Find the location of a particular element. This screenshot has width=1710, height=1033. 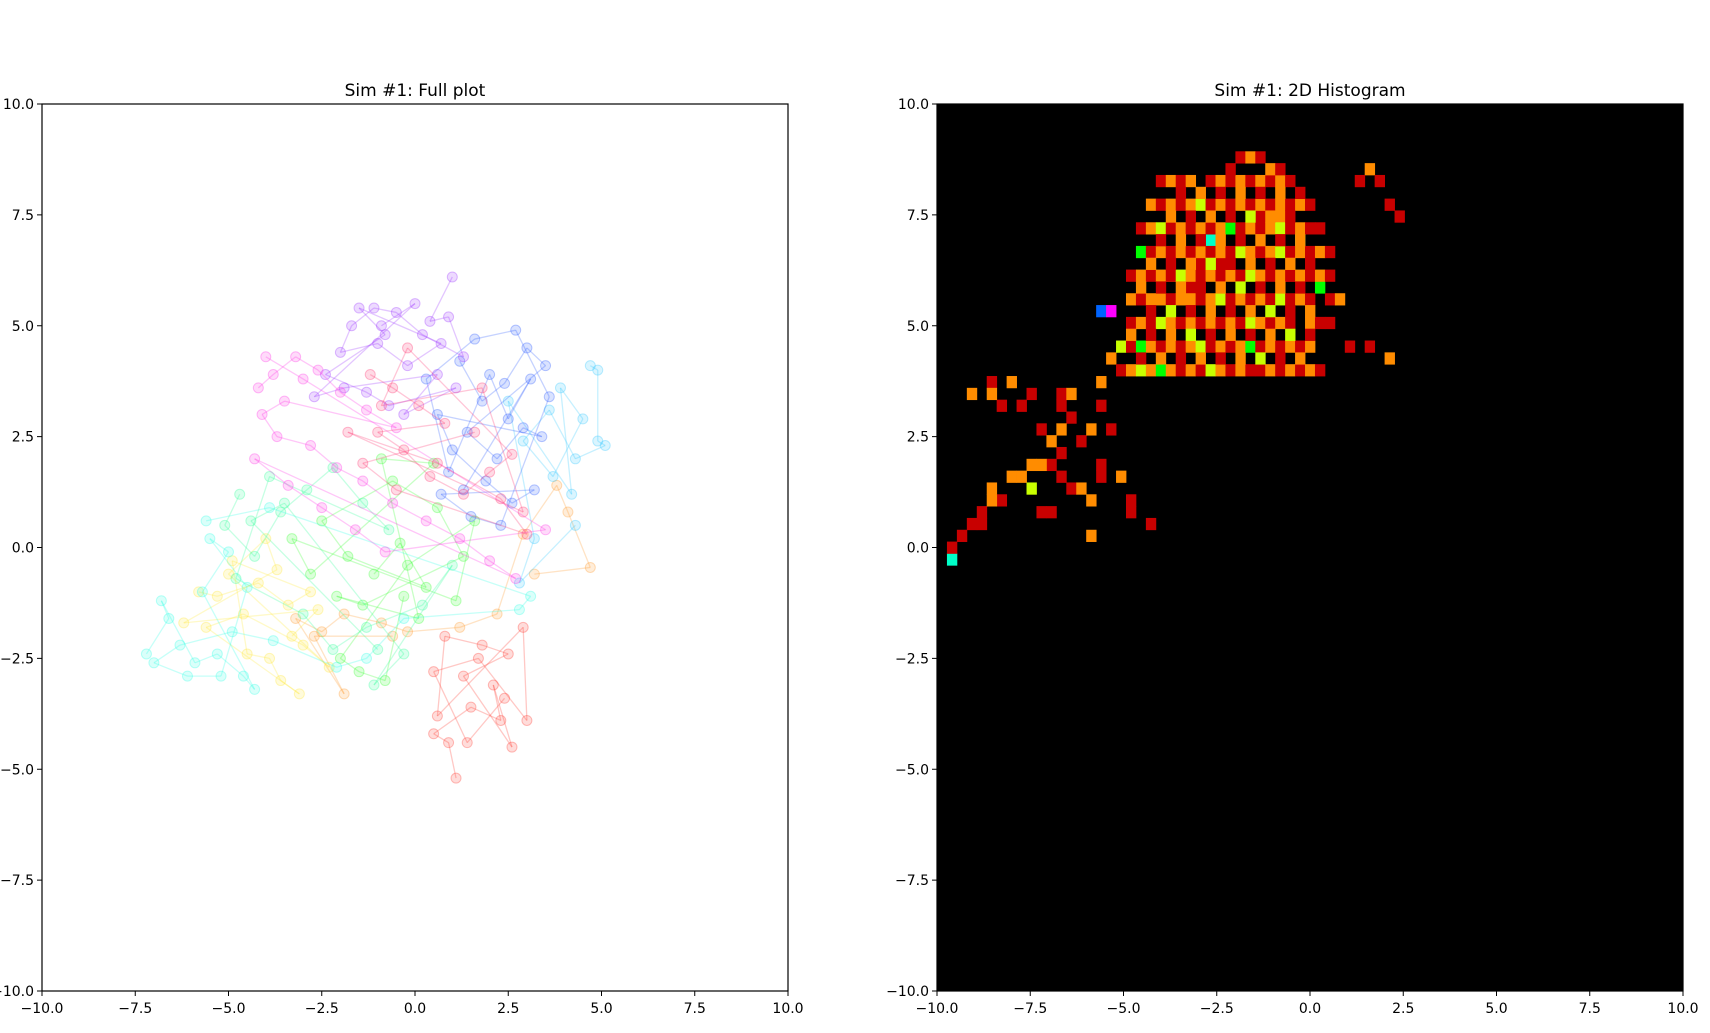

scatter-x-axis: −10.0 −7.5 −5.0 −2.5 0.0 2.5 5.0 7.5 10.0 is located at coordinates (412, 1004).